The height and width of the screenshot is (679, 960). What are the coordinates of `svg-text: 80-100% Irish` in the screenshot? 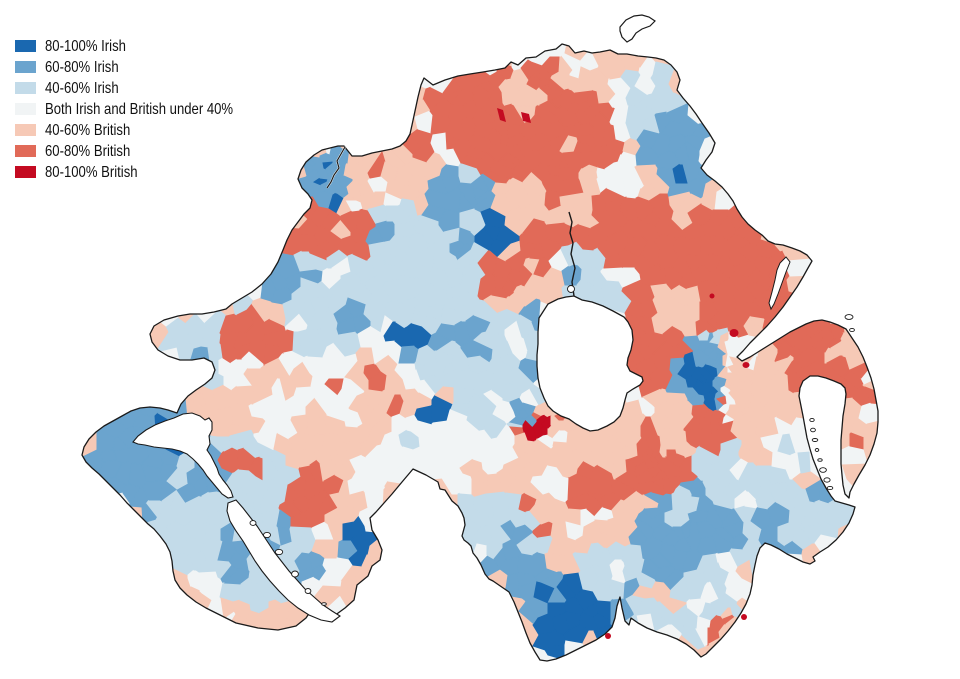 It's located at (85, 46).